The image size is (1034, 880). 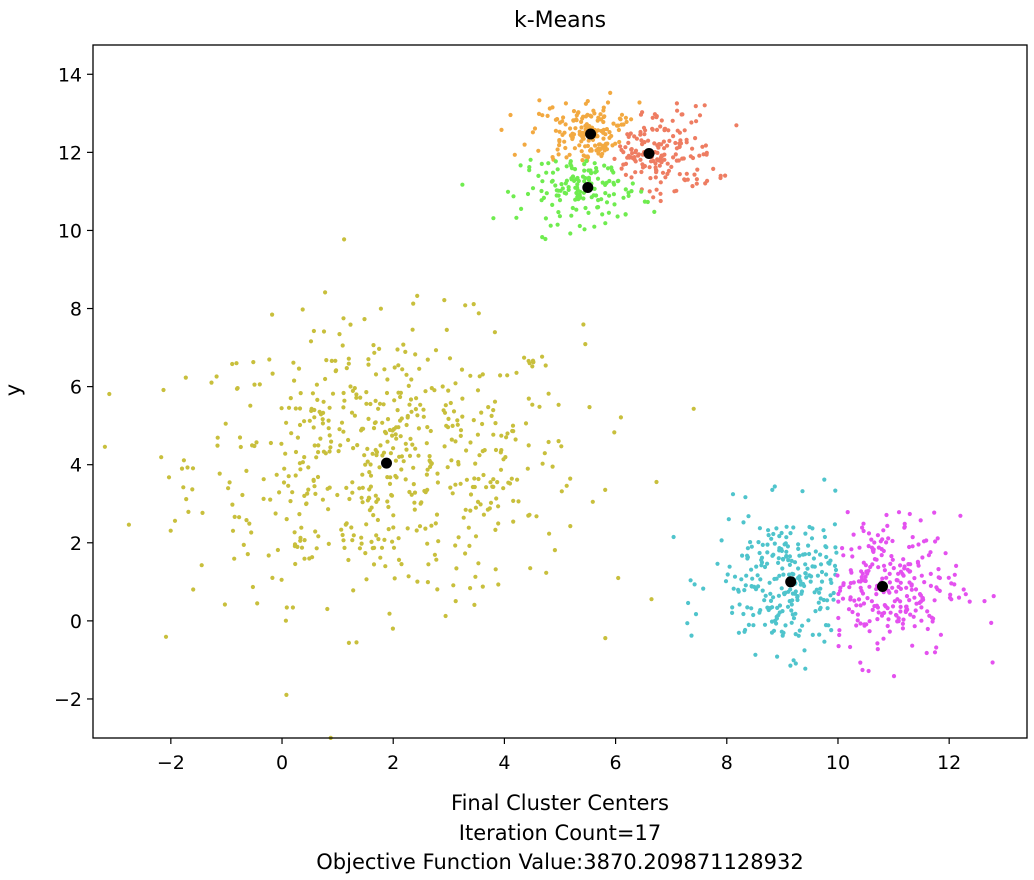 I want to click on x-tick-label: 0, so click(x=282, y=763).